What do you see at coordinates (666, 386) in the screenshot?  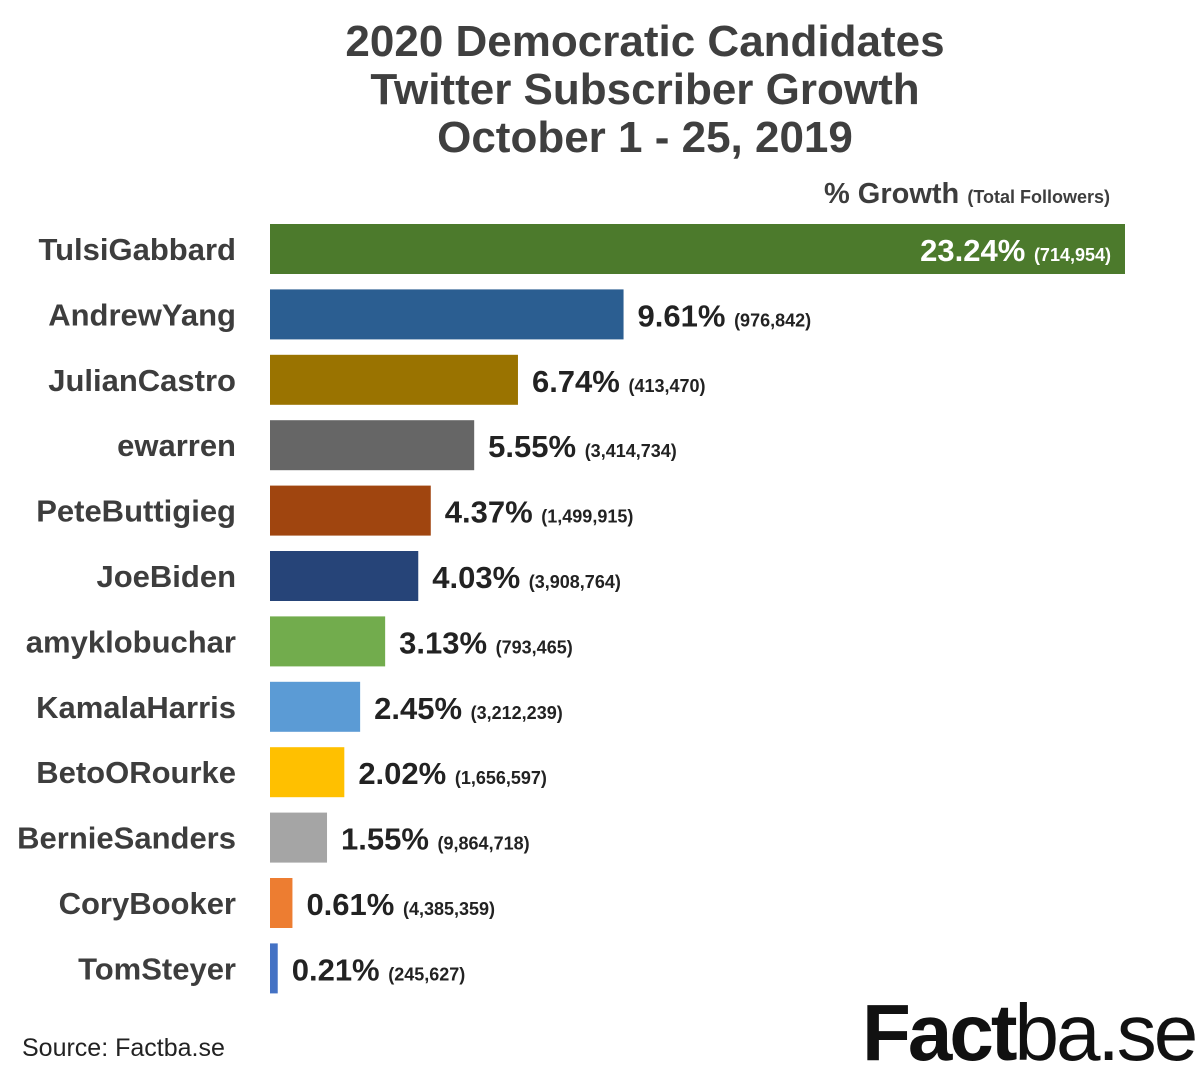 I see `total-followers-label: (413,470)` at bounding box center [666, 386].